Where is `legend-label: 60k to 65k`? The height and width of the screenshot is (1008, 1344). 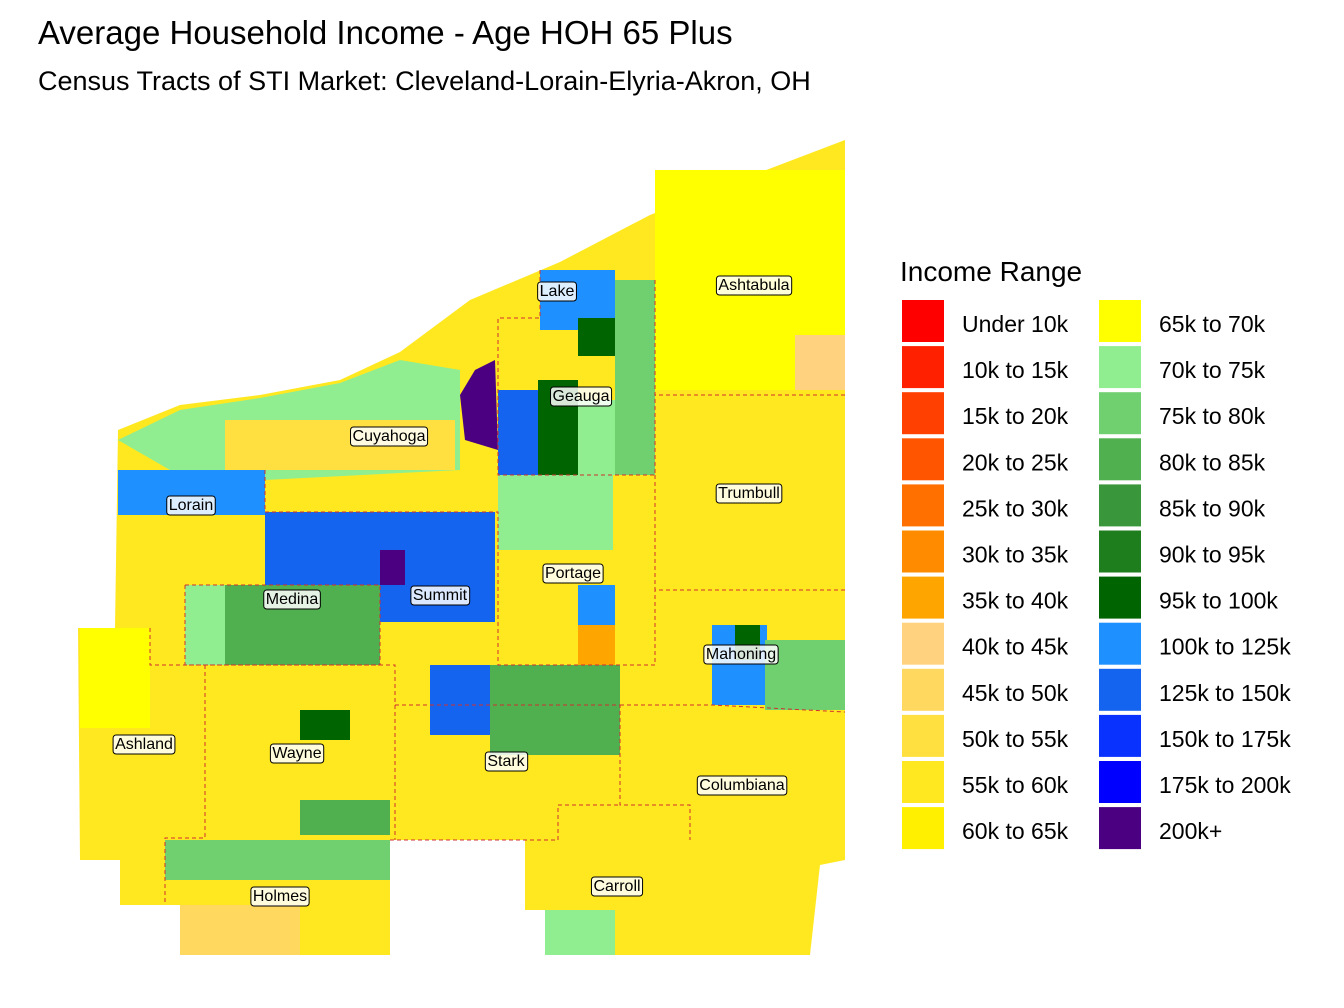 legend-label: 60k to 65k is located at coordinates (1015, 831).